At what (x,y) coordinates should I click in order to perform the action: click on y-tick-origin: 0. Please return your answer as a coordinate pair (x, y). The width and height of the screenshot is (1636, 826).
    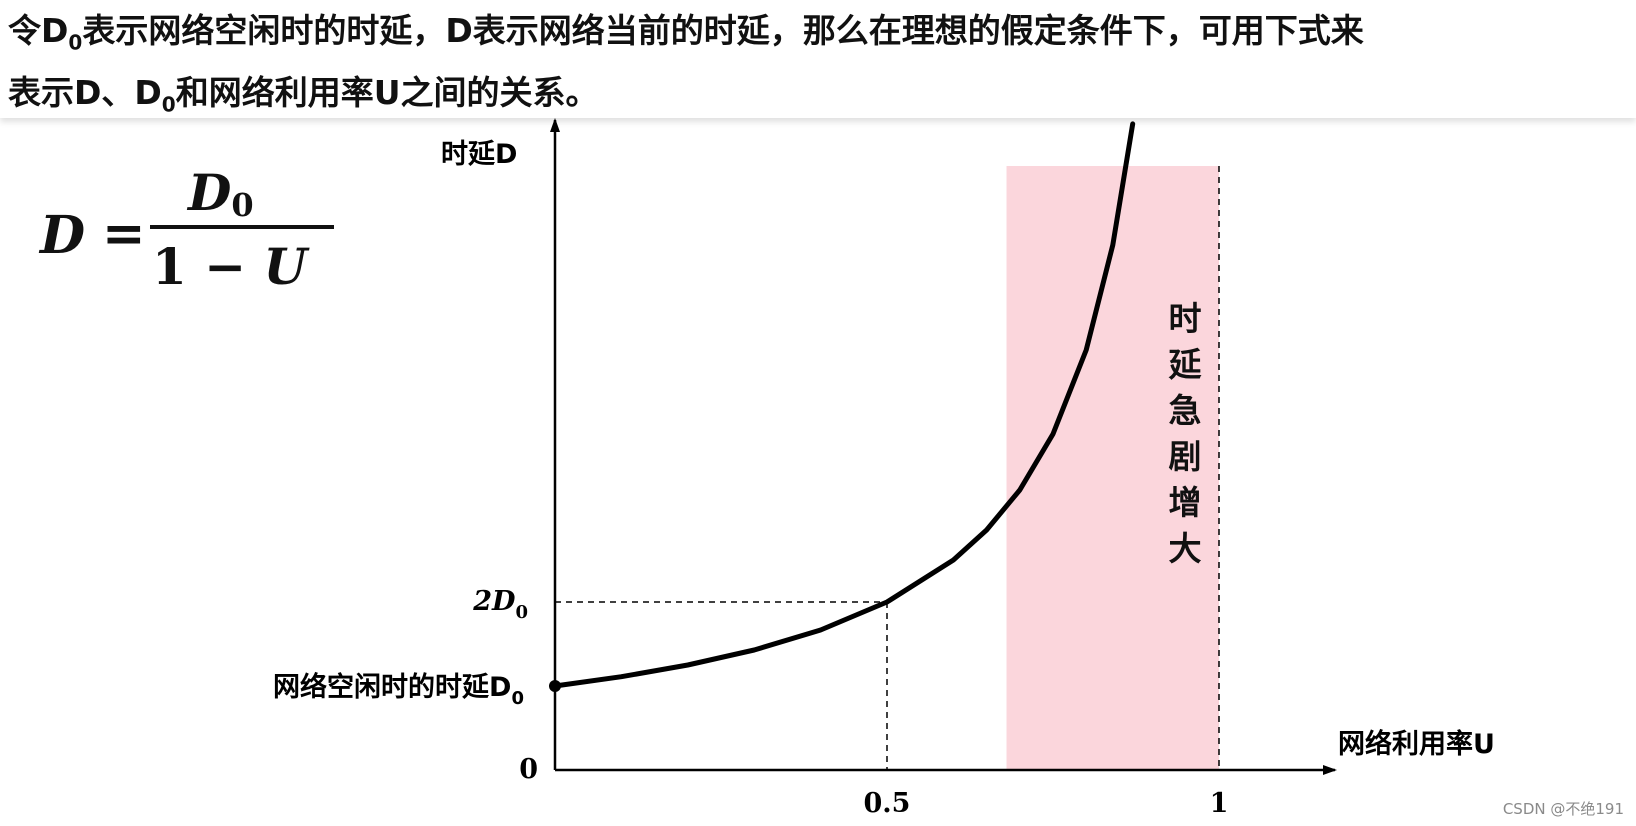
    Looking at the image, I should click on (528, 769).